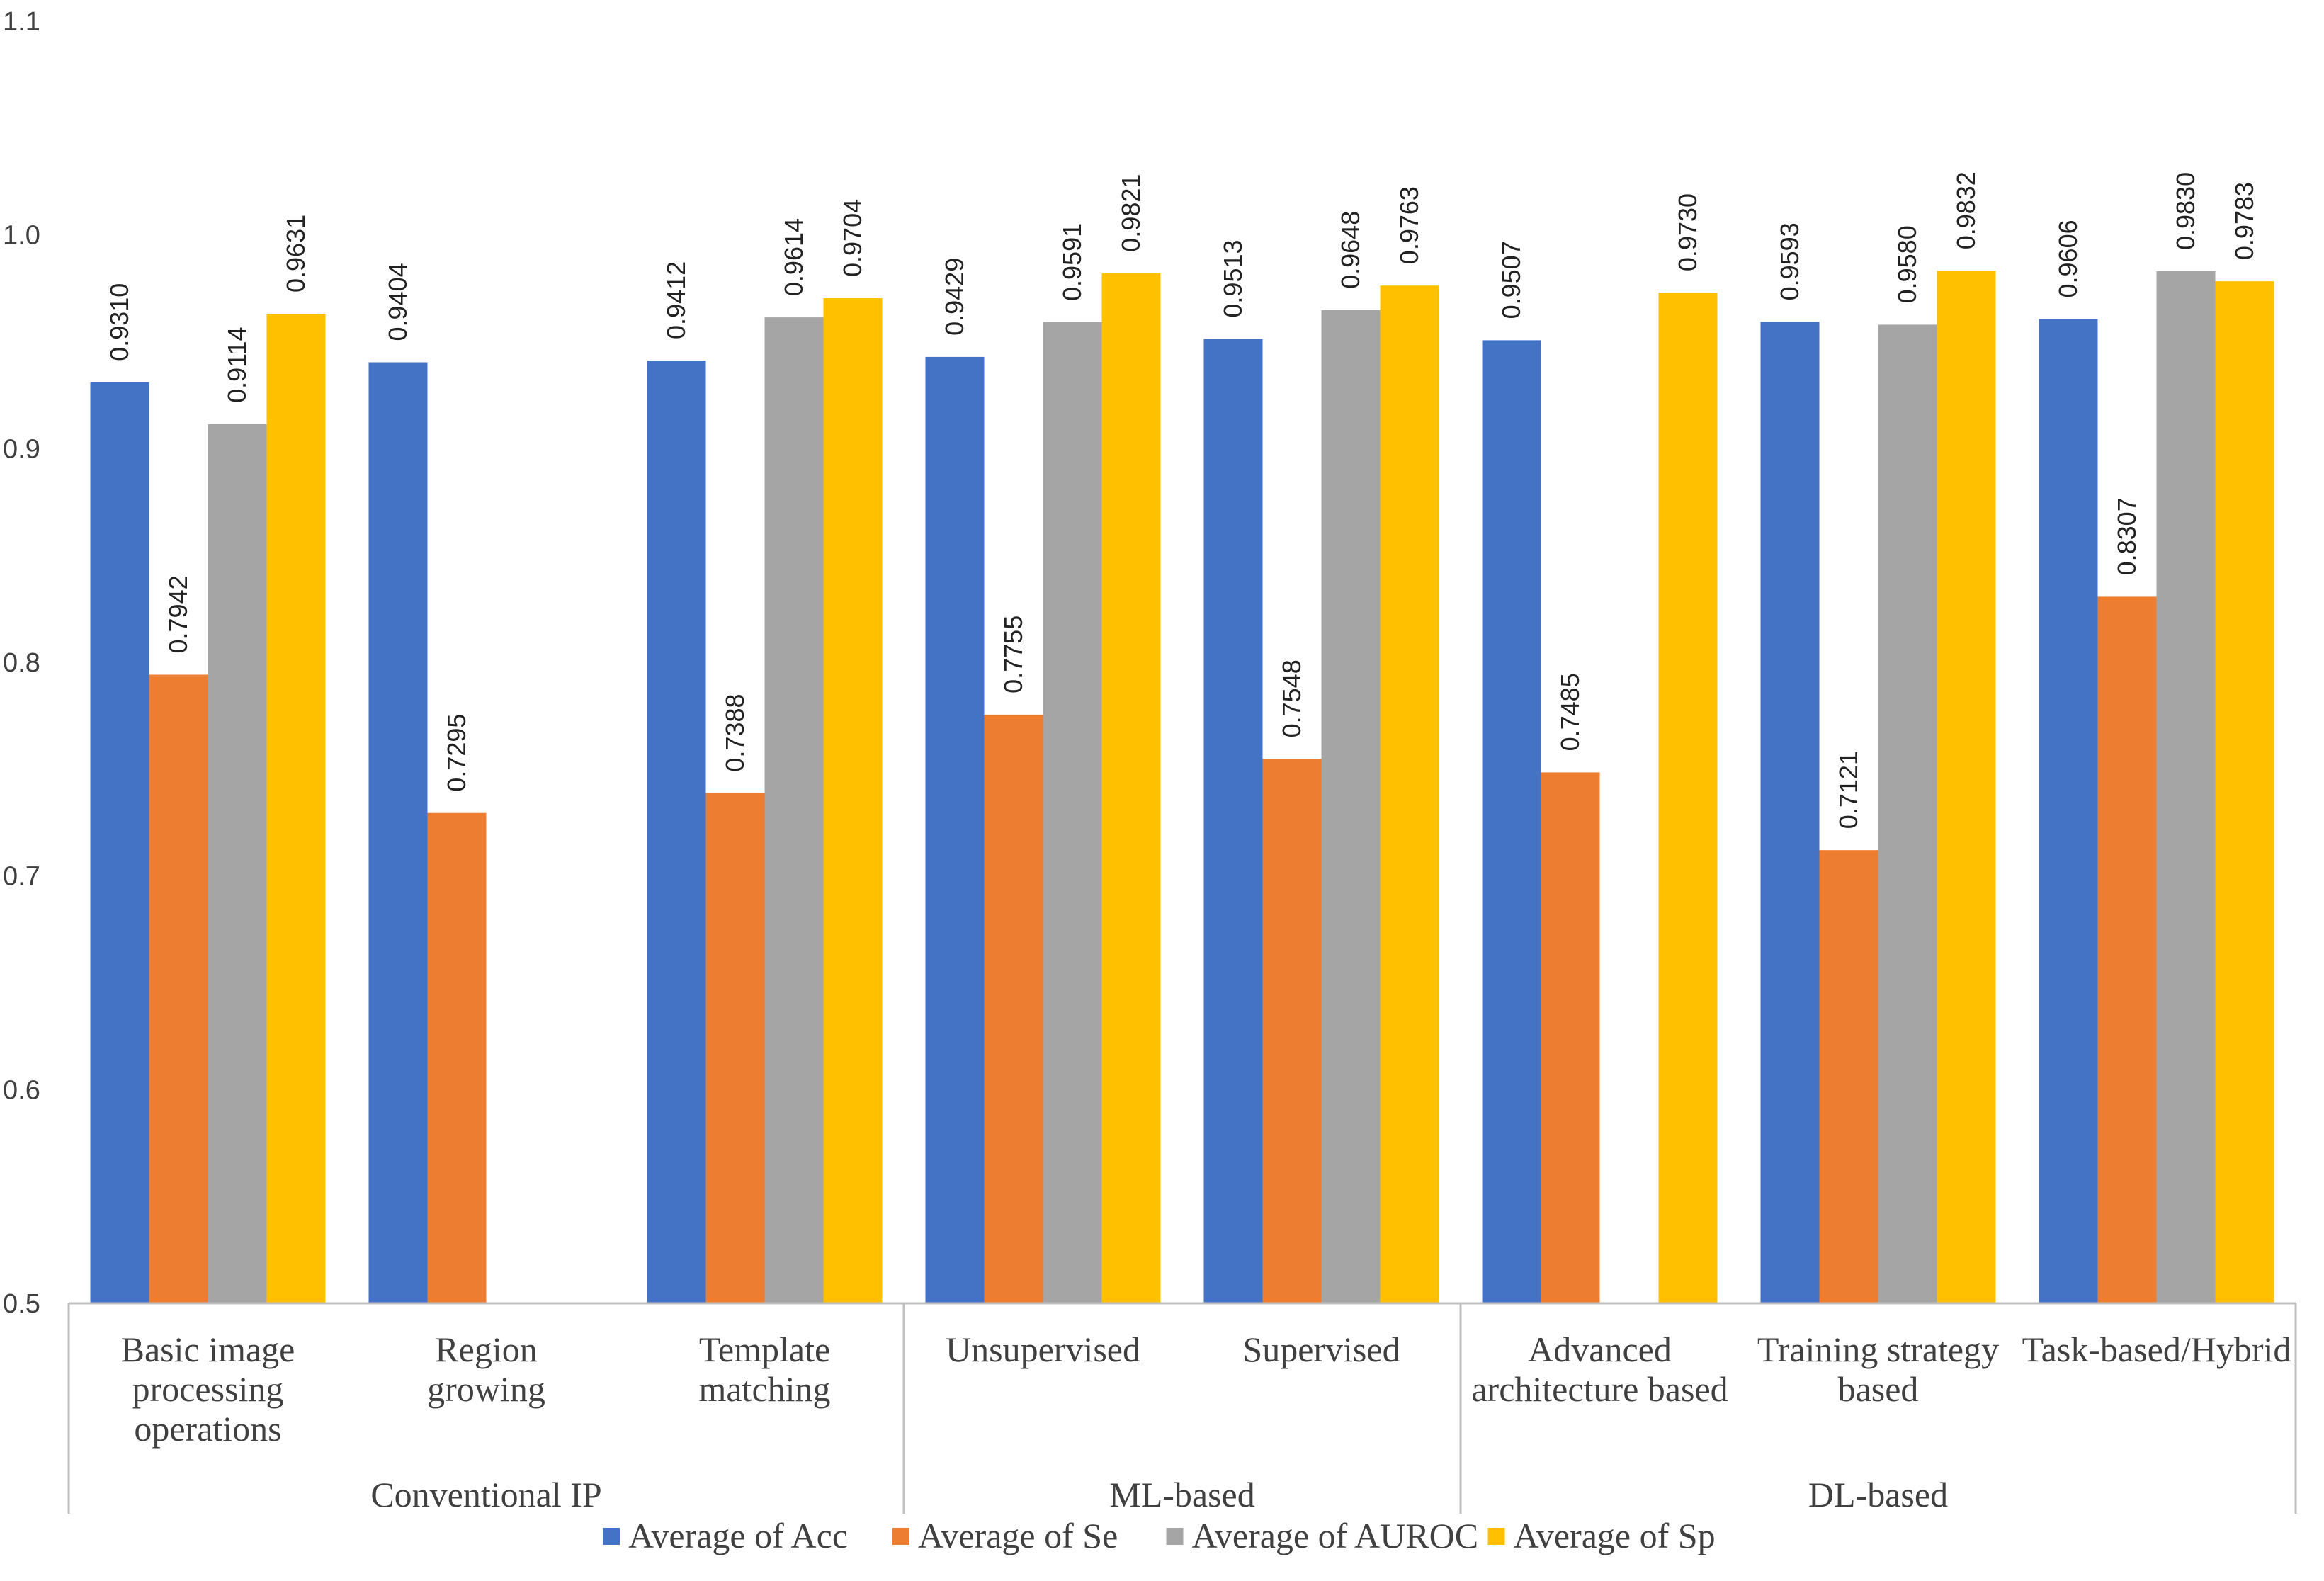 The width and height of the screenshot is (2324, 1581). I want to click on y-tick-label: 0.5, so click(21, 1304).